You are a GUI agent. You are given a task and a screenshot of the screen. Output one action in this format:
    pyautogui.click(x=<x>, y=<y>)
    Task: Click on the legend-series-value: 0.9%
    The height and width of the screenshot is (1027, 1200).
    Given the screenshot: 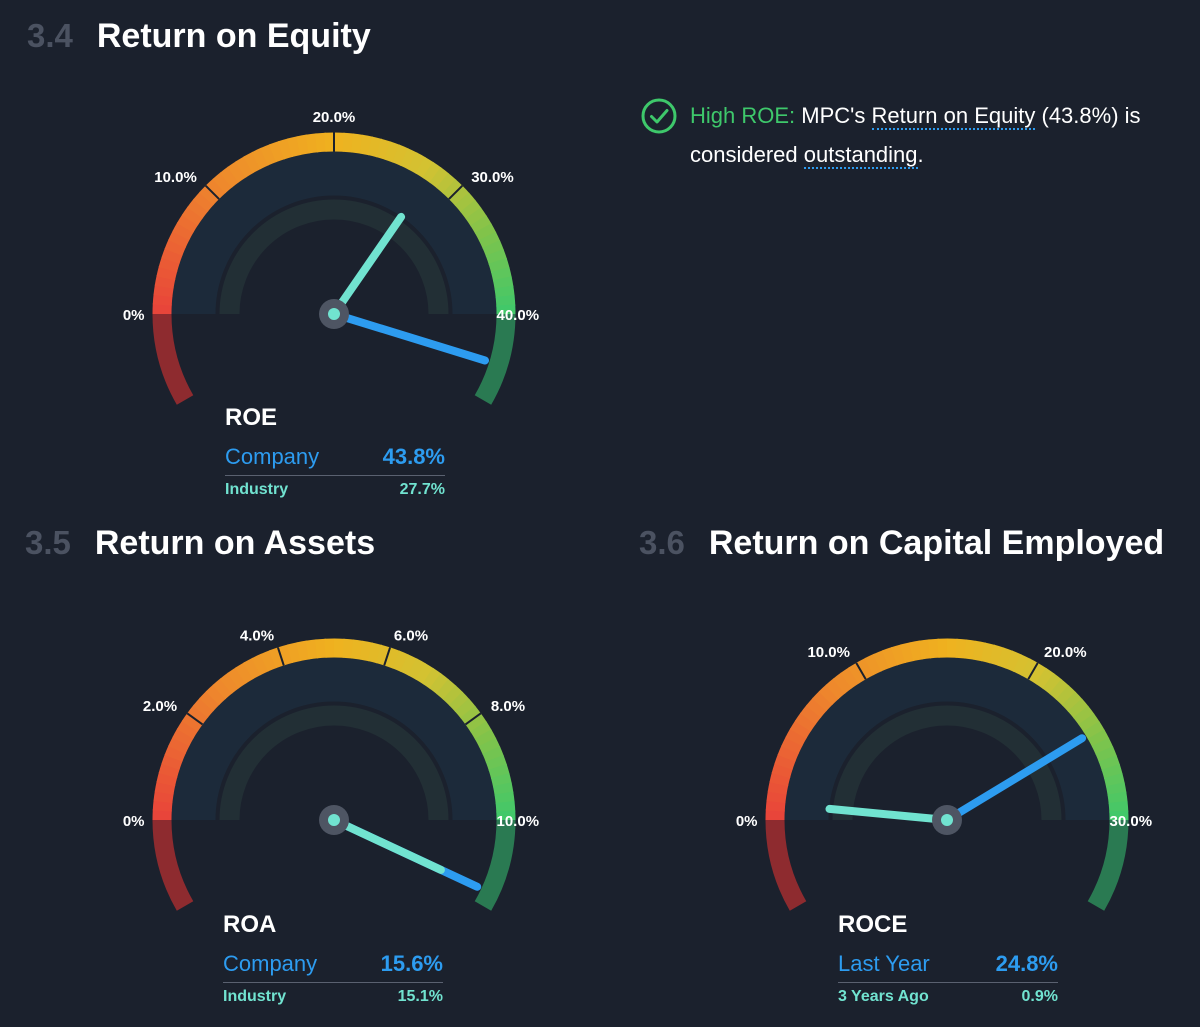 What is the action you would take?
    pyautogui.click(x=1039, y=996)
    